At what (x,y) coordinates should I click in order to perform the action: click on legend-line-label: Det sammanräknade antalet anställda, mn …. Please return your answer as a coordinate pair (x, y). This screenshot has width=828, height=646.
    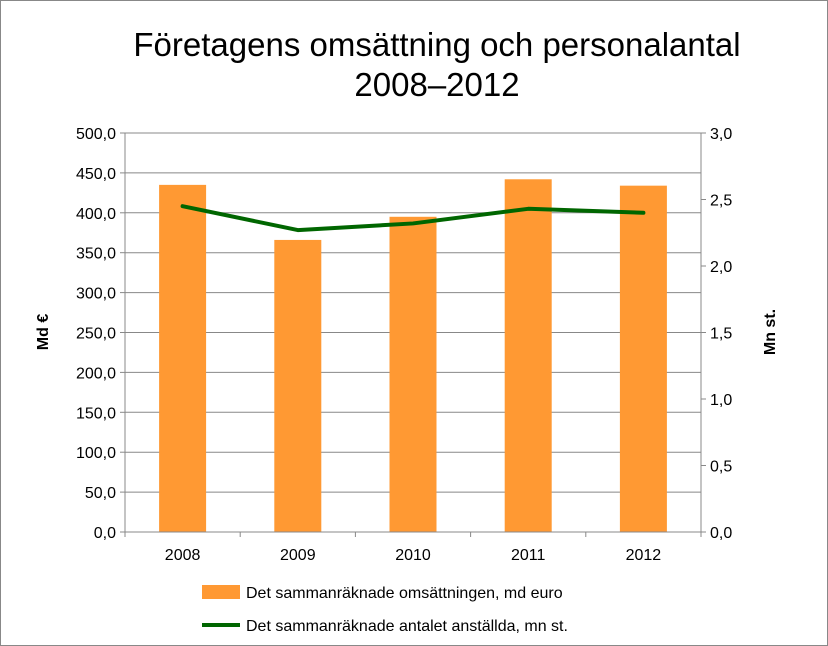
    Looking at the image, I should click on (407, 626).